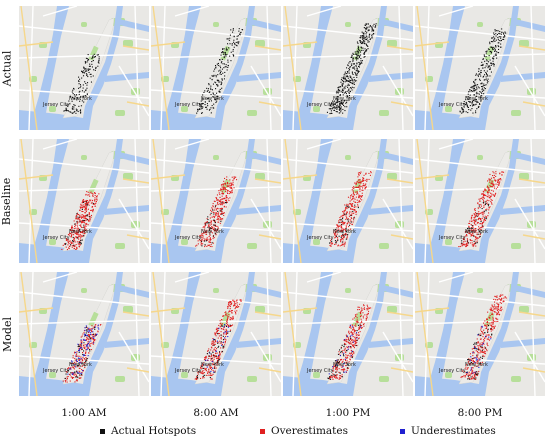  What do you see at coordinates (7, 334) in the screenshot?
I see `row-label-model: Model` at bounding box center [7, 334].